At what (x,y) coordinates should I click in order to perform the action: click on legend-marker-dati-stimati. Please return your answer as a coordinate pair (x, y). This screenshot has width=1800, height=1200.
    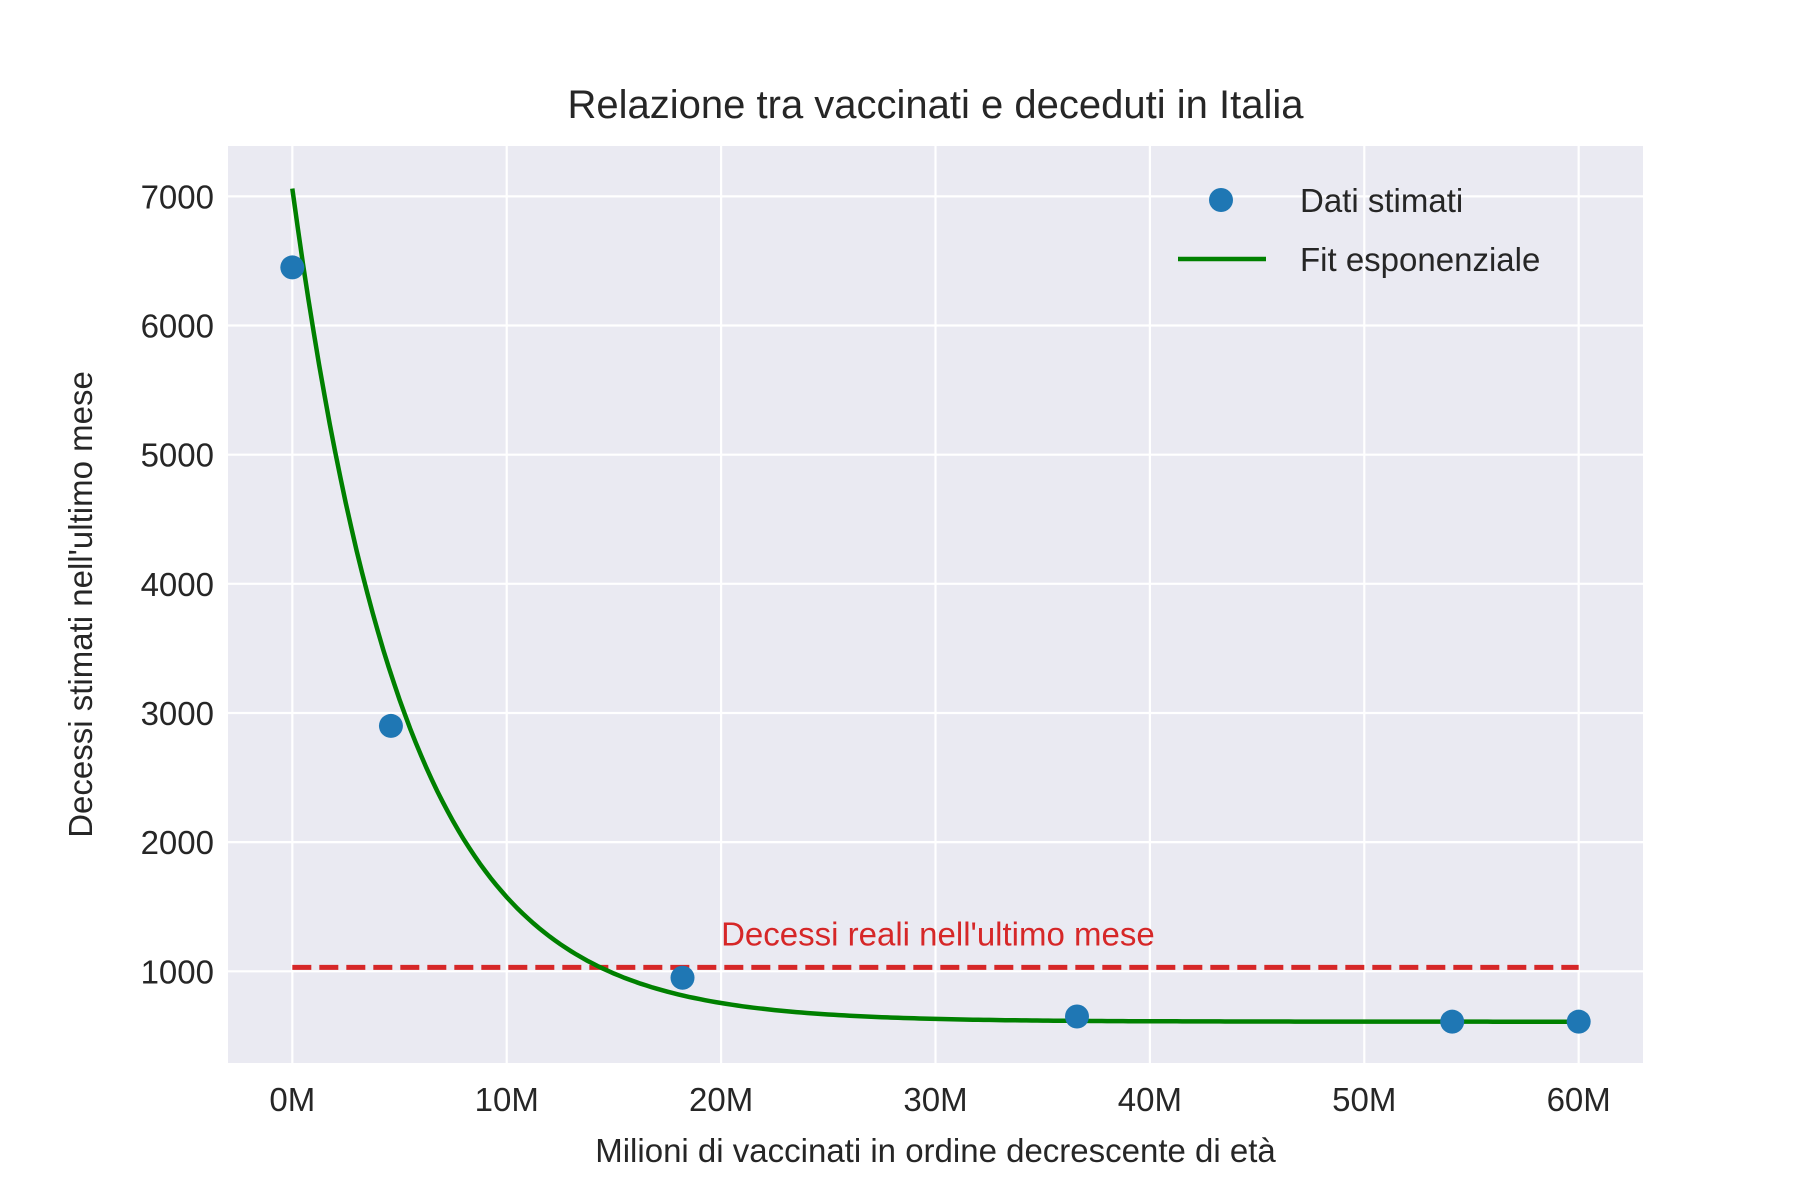
    Looking at the image, I should click on (1221, 200).